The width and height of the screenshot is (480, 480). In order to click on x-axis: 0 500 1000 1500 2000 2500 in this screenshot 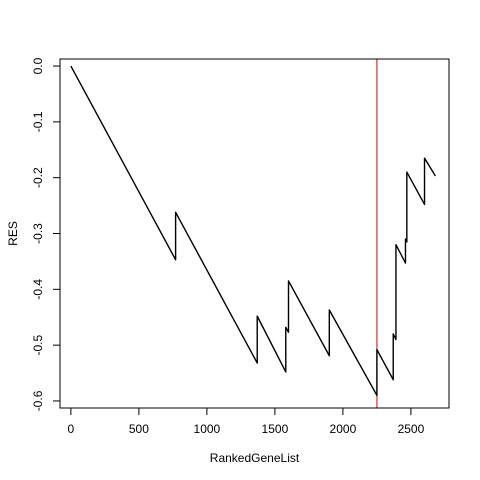, I will do `click(246, 422)`.